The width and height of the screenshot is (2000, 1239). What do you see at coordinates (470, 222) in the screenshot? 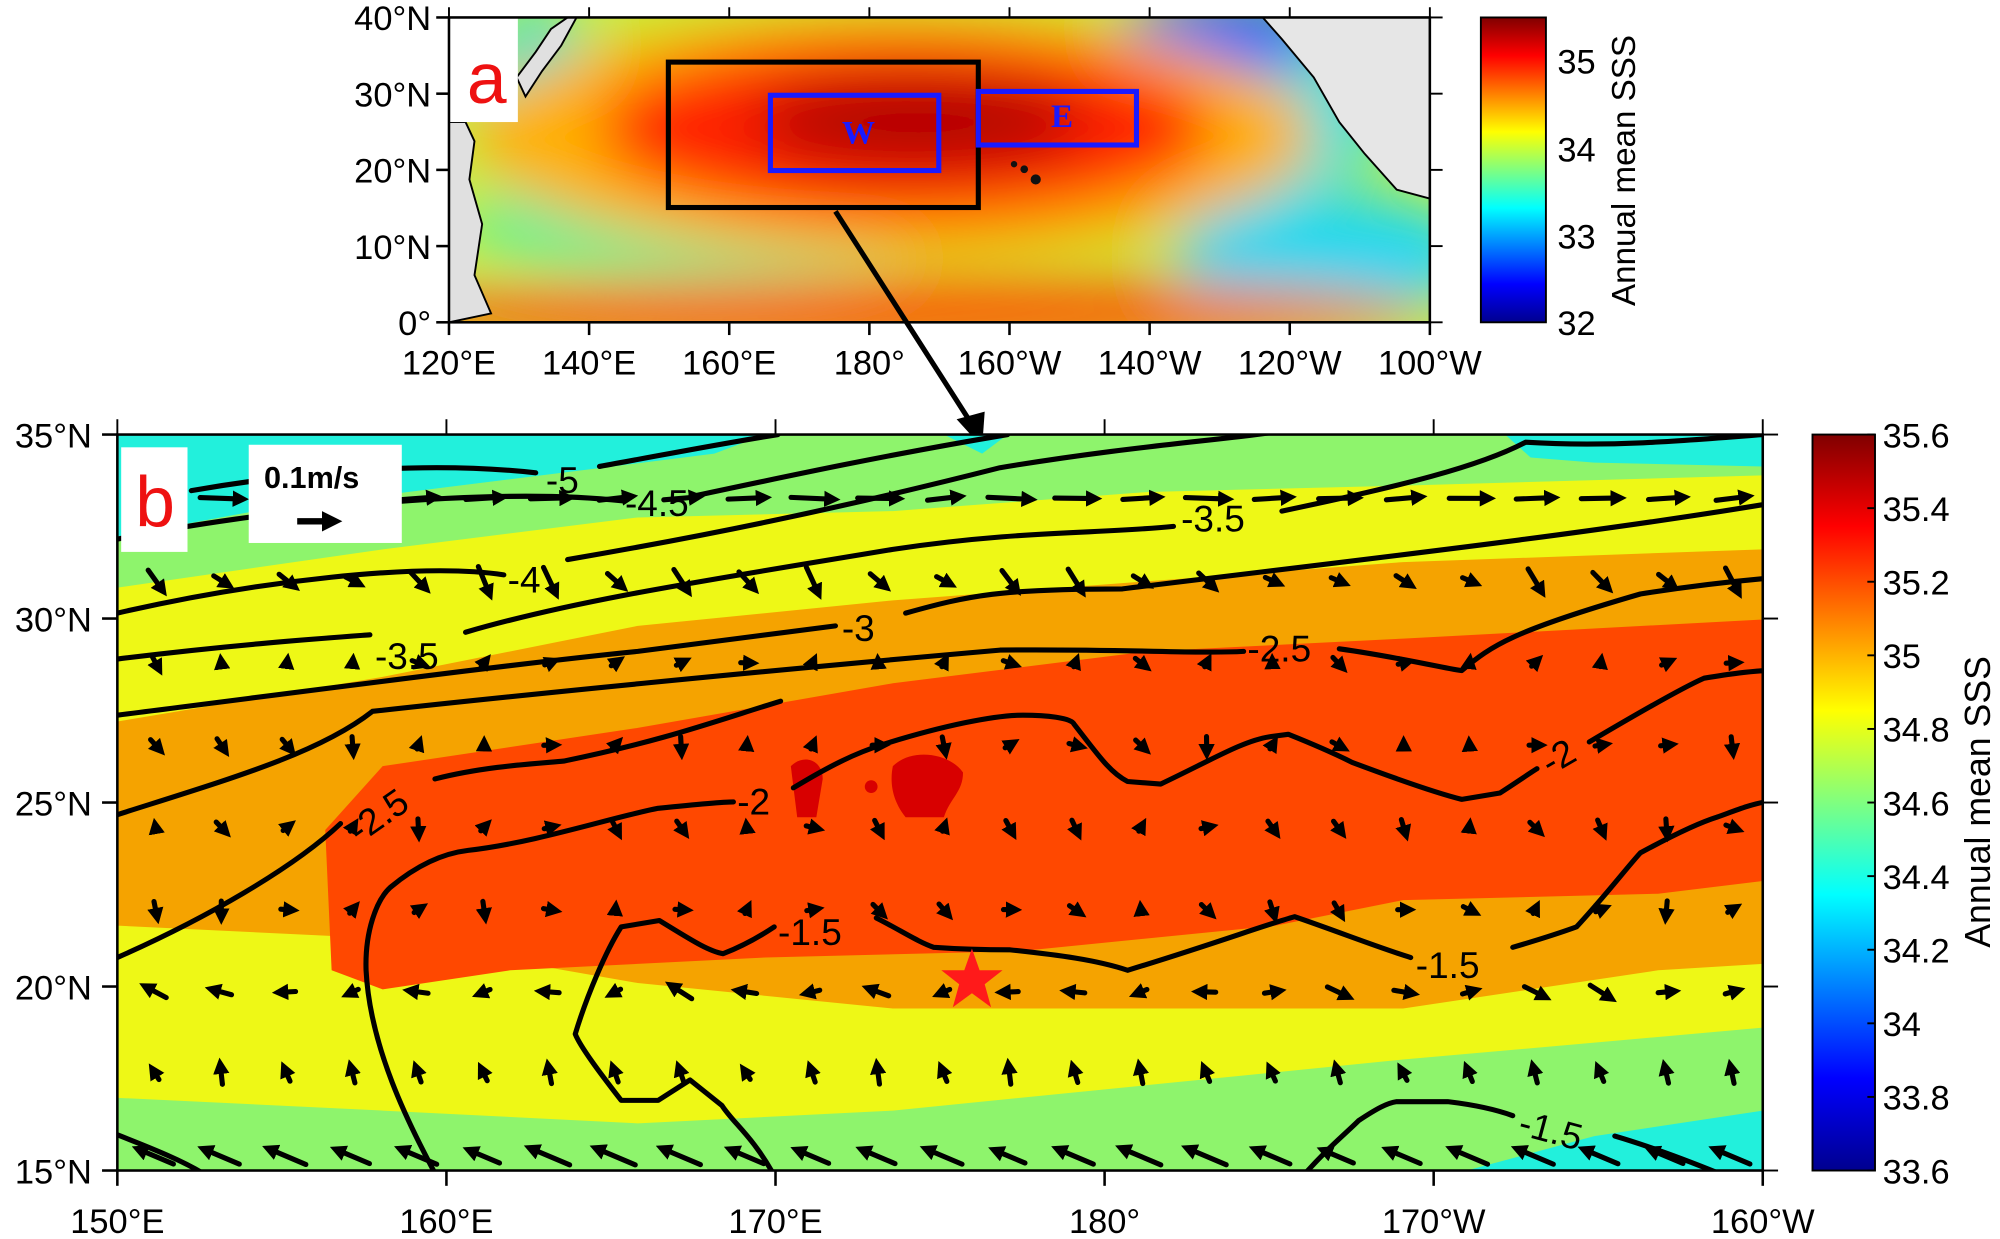
I see `asia-land` at bounding box center [470, 222].